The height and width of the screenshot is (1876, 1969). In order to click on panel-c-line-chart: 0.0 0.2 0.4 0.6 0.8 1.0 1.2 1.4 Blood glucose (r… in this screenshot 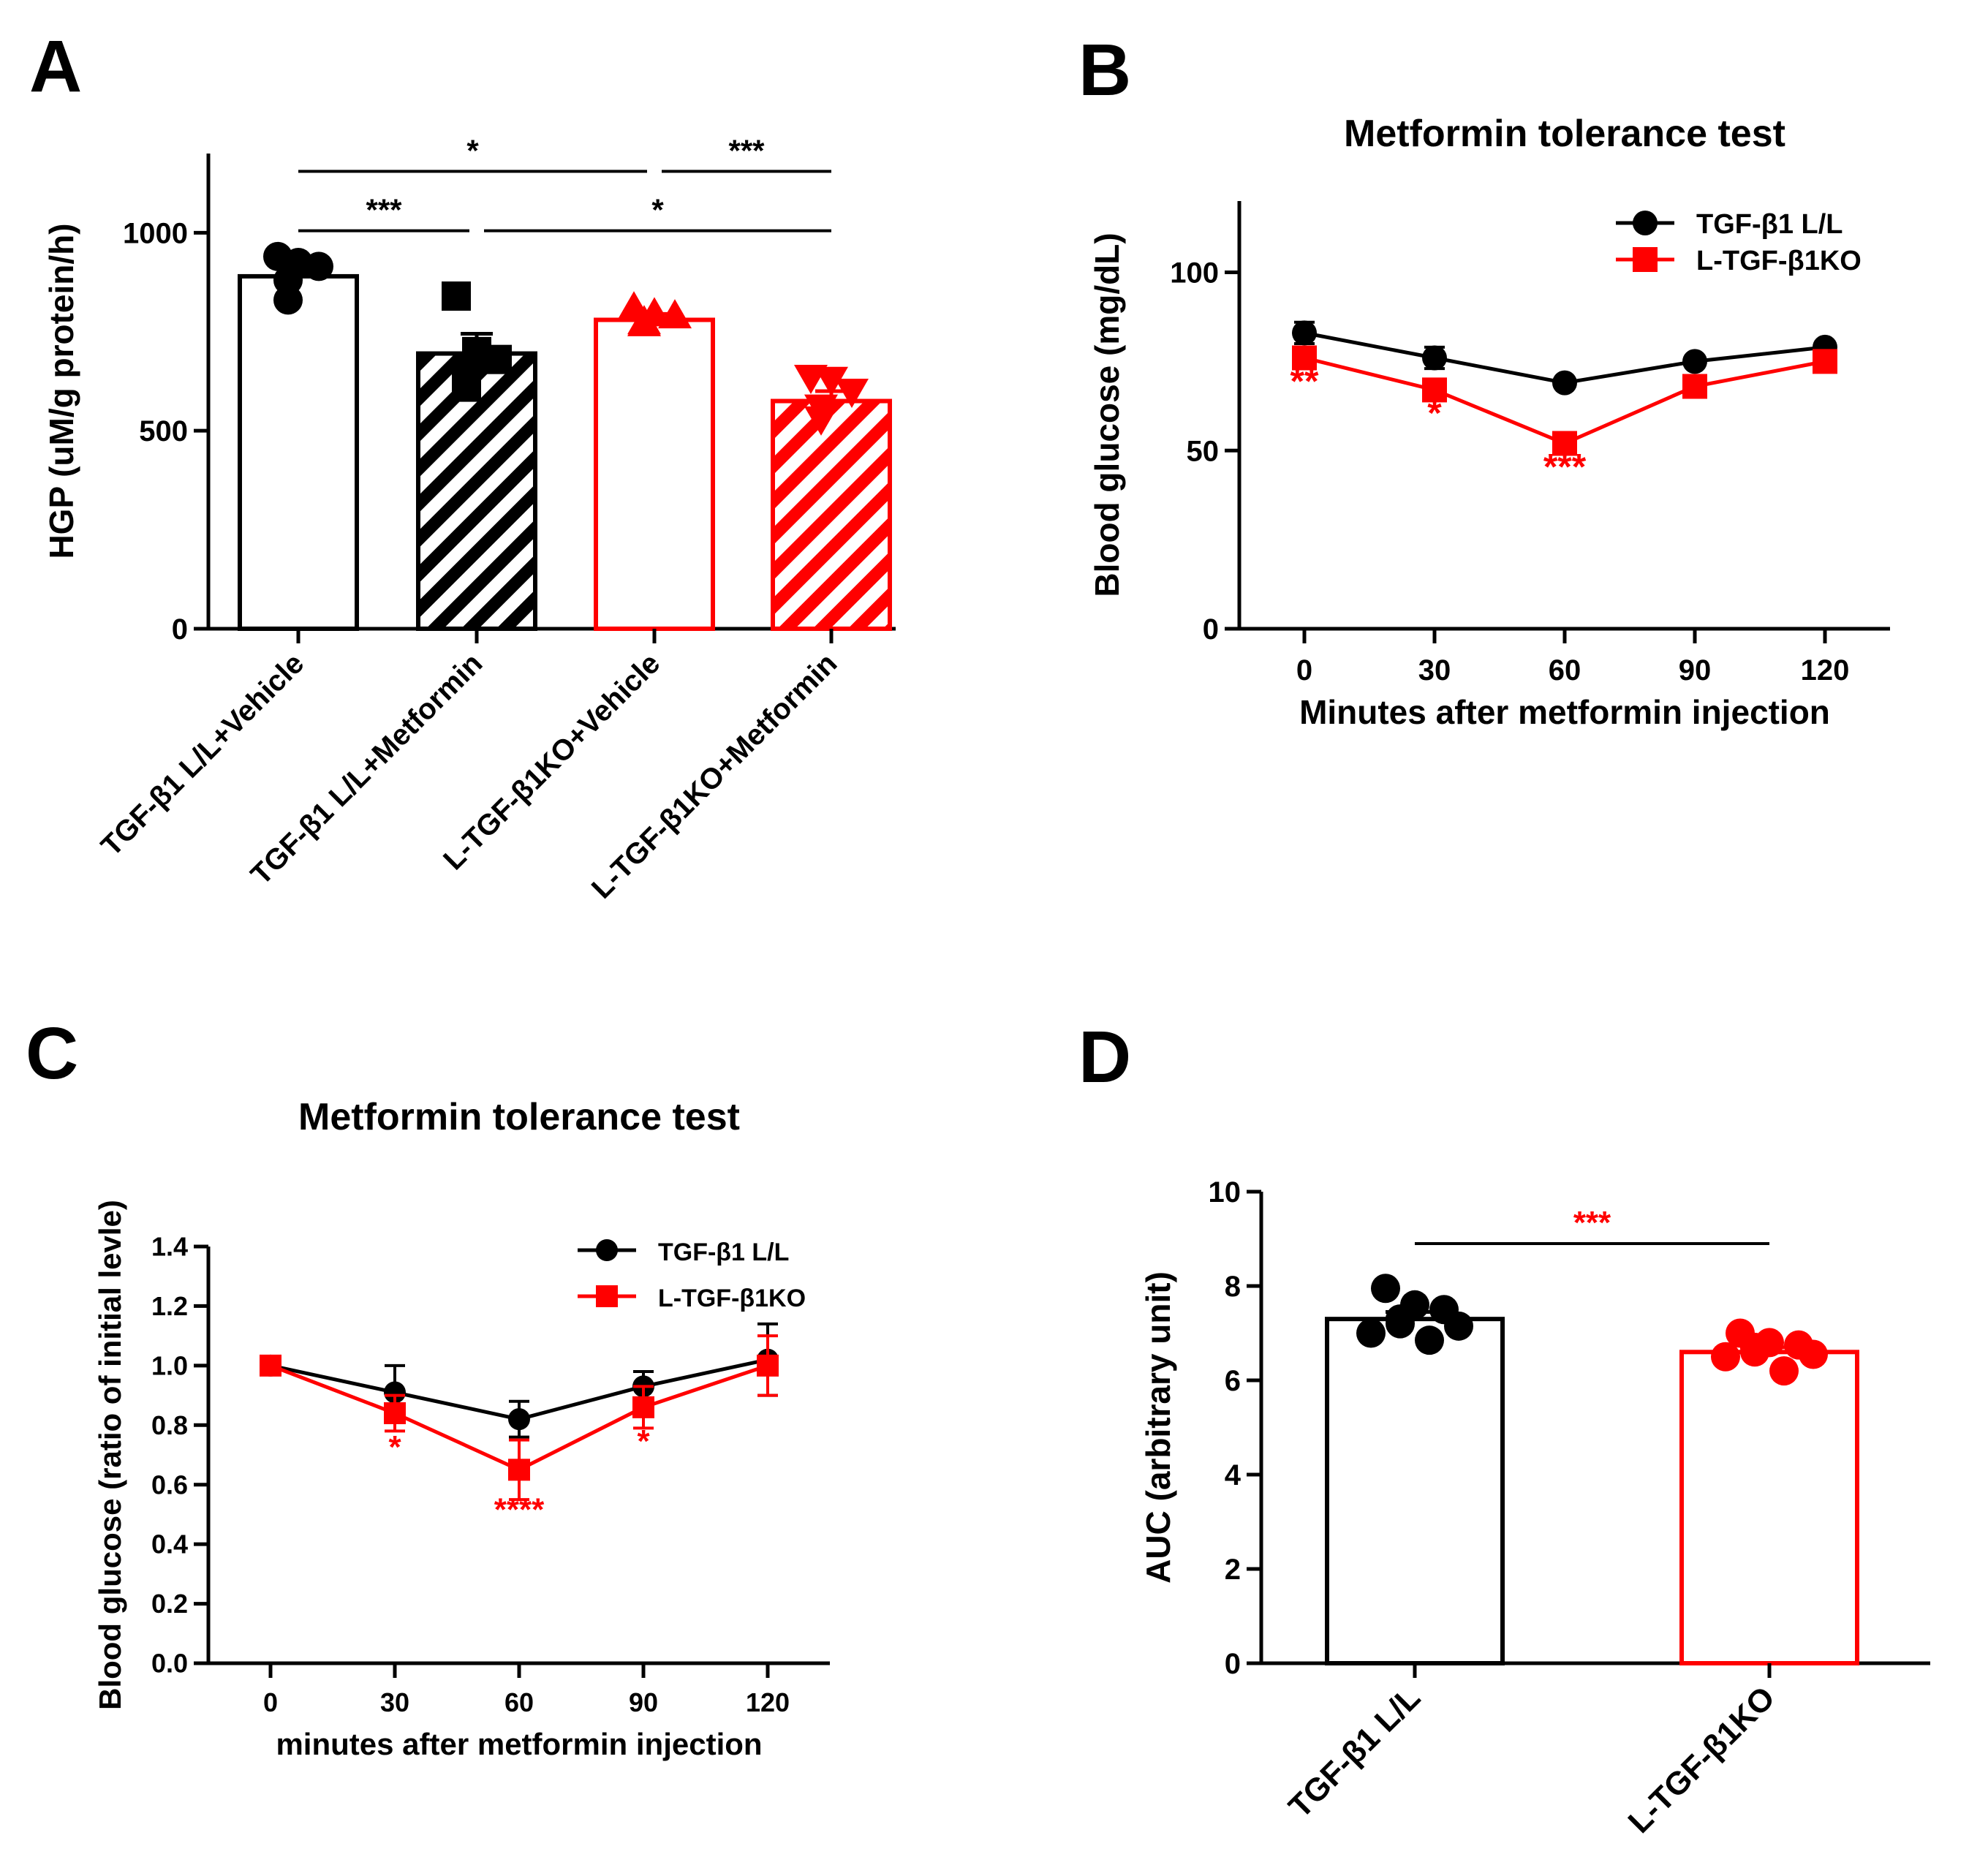, I will do `click(461, 1428)`.